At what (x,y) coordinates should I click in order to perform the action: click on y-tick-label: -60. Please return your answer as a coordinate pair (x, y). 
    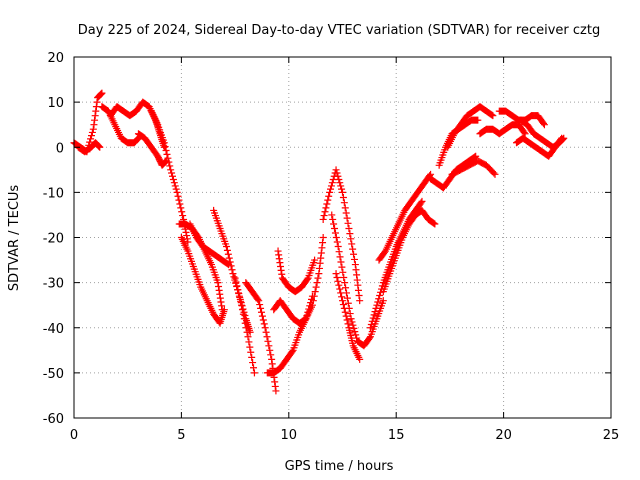
    Looking at the image, I should click on (53, 419).